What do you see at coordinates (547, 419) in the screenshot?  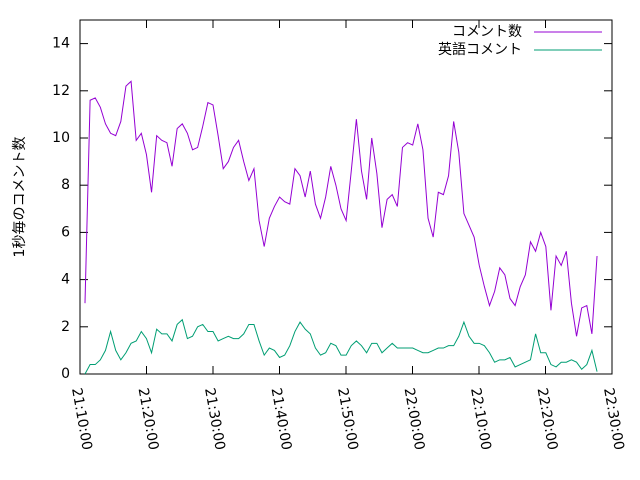 I see `x-tick-label: 22:20:00` at bounding box center [547, 419].